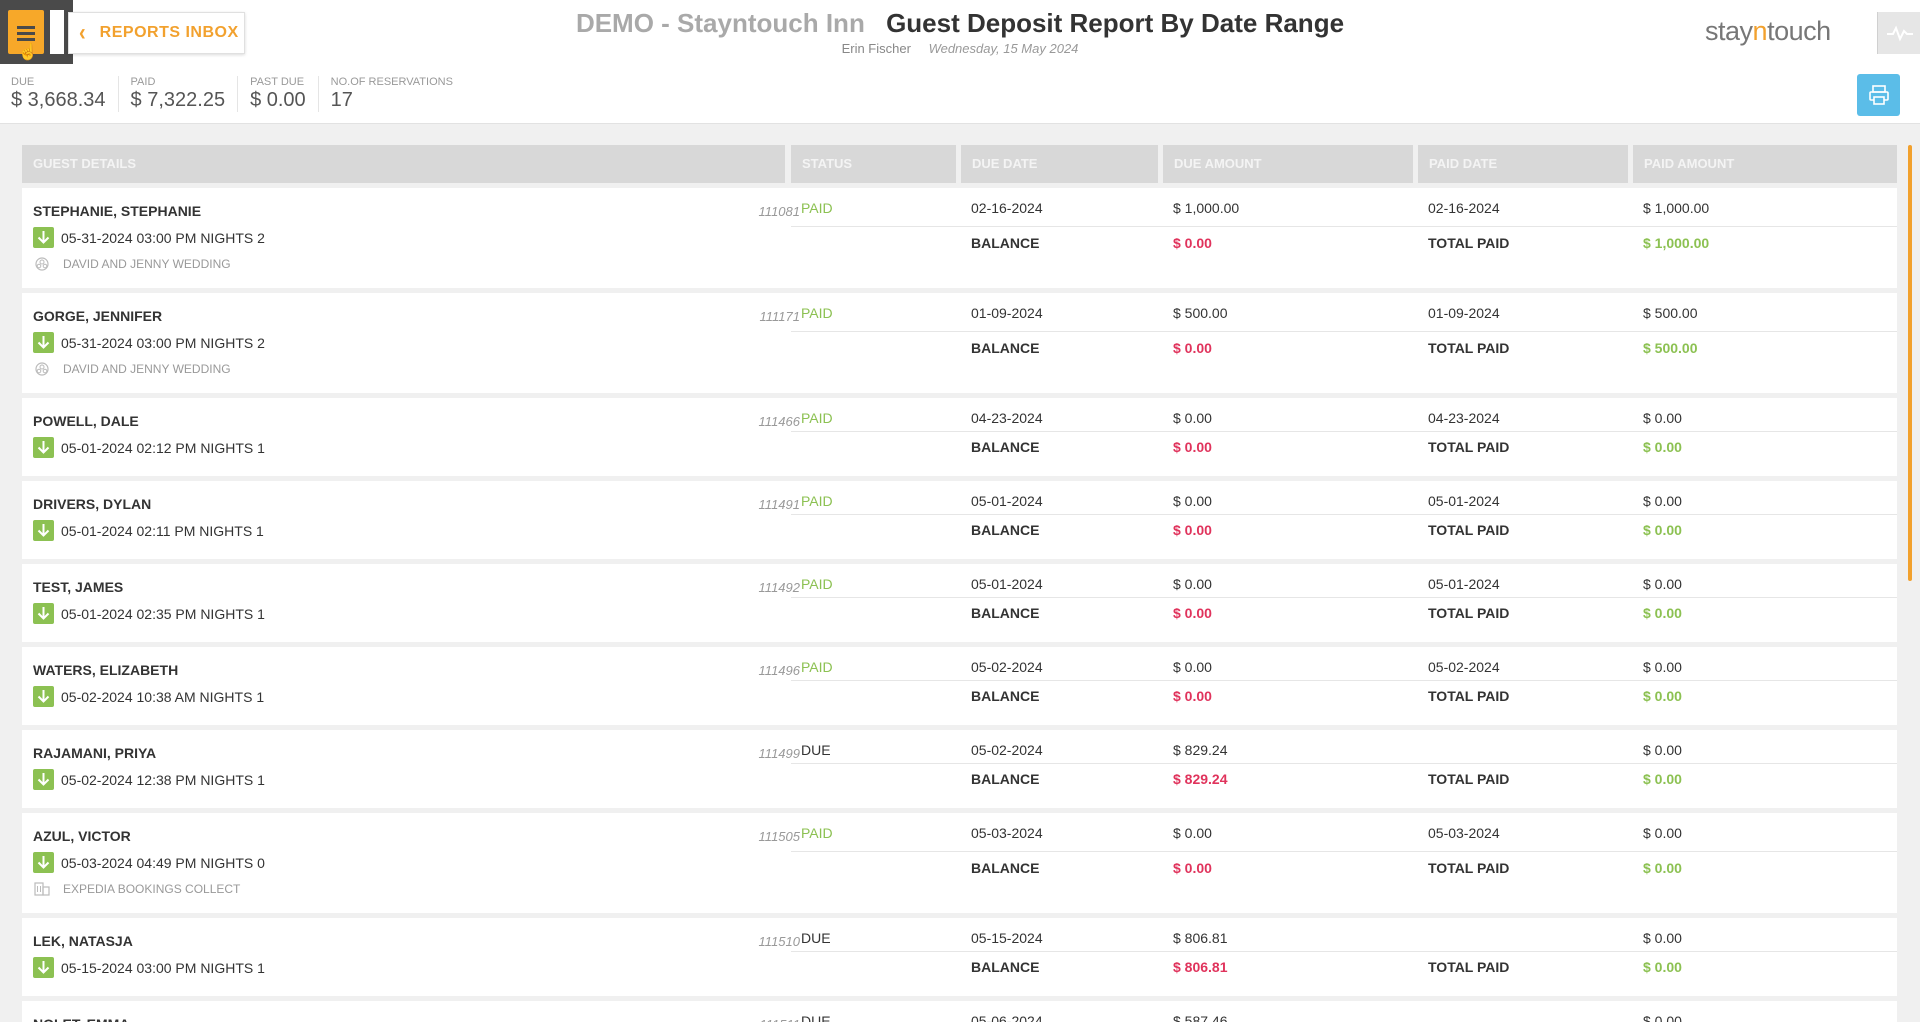  What do you see at coordinates (1464, 667) in the screenshot?
I see `paid-date: 05-02-2024` at bounding box center [1464, 667].